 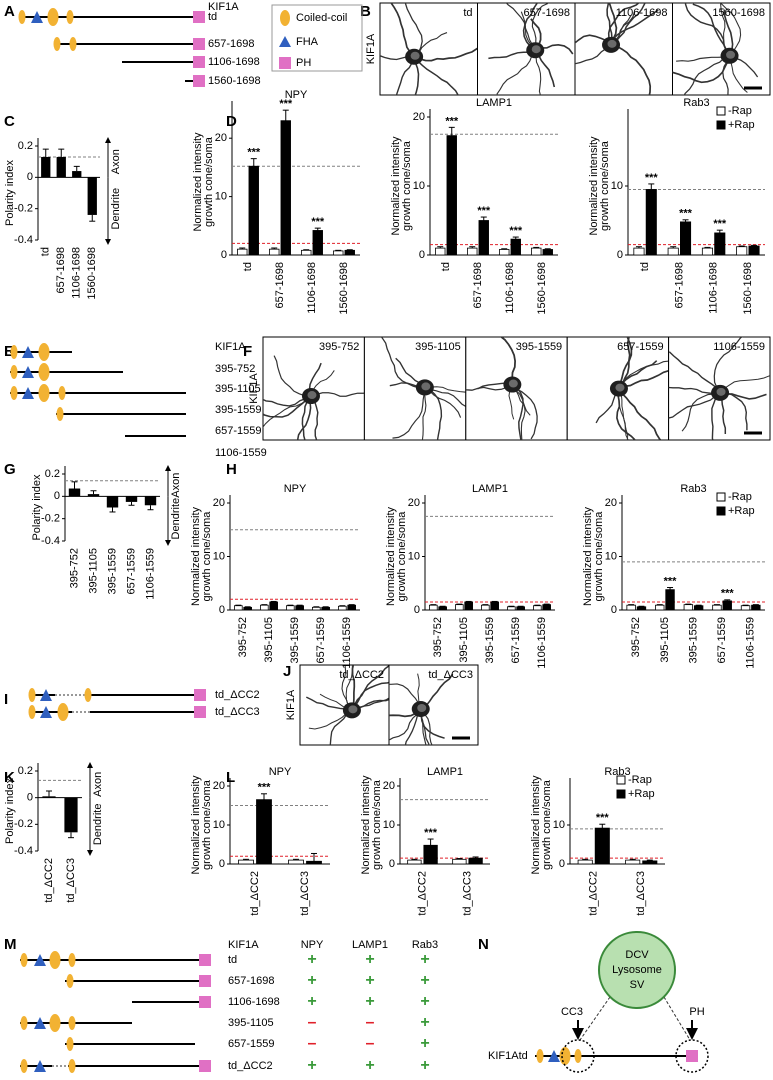 I want to click on table-header: Rab3, so click(x=425, y=945).